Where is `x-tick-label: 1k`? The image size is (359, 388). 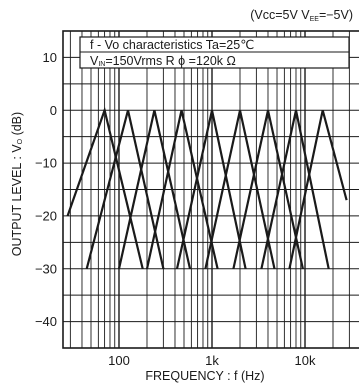 x-tick-label: 1k is located at coordinates (212, 360).